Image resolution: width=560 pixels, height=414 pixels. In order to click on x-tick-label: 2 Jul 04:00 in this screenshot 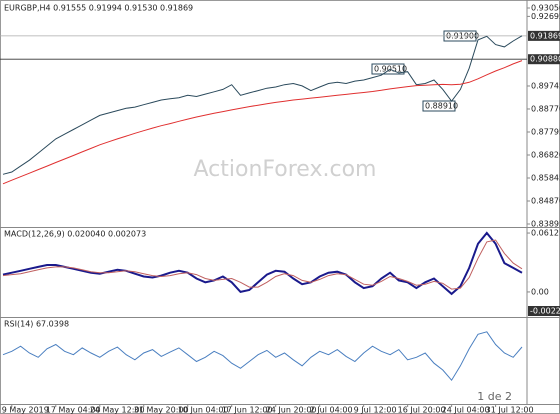, I will do `click(331, 410)`.